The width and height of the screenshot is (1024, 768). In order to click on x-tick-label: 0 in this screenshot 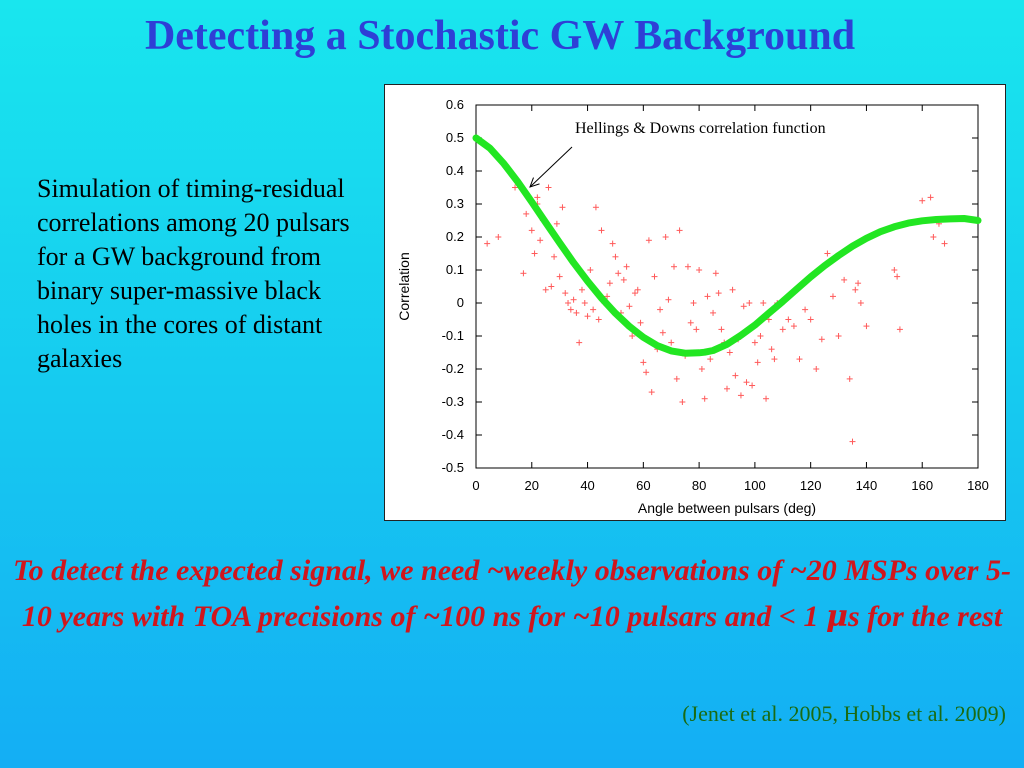, I will do `click(475, 485)`.